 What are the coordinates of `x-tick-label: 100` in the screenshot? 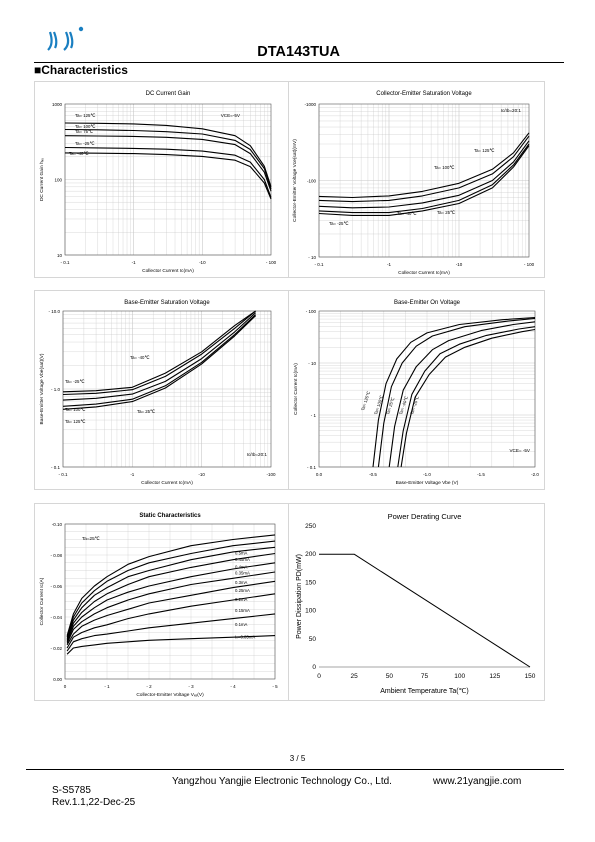 It's located at (459, 676).